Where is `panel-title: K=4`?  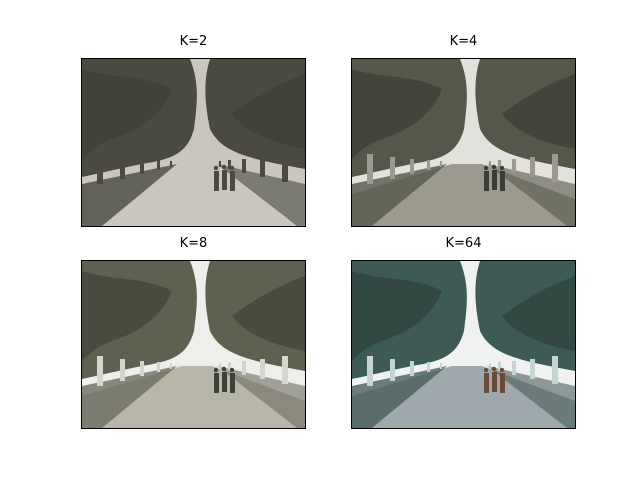 panel-title: K=4 is located at coordinates (463, 41).